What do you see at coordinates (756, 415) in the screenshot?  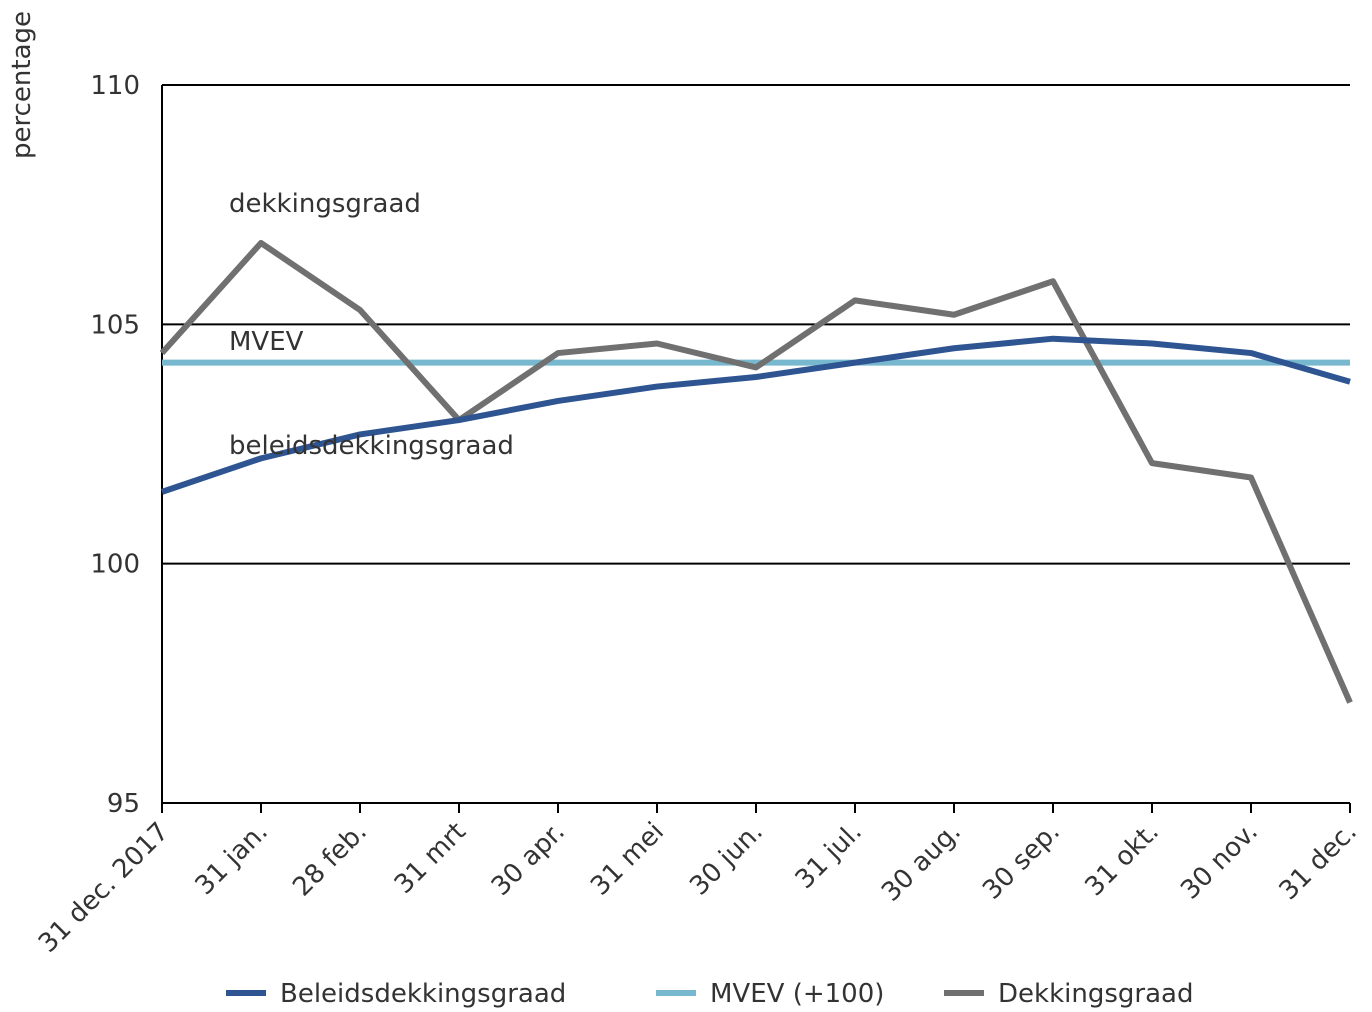 I see `line-series` at bounding box center [756, 415].